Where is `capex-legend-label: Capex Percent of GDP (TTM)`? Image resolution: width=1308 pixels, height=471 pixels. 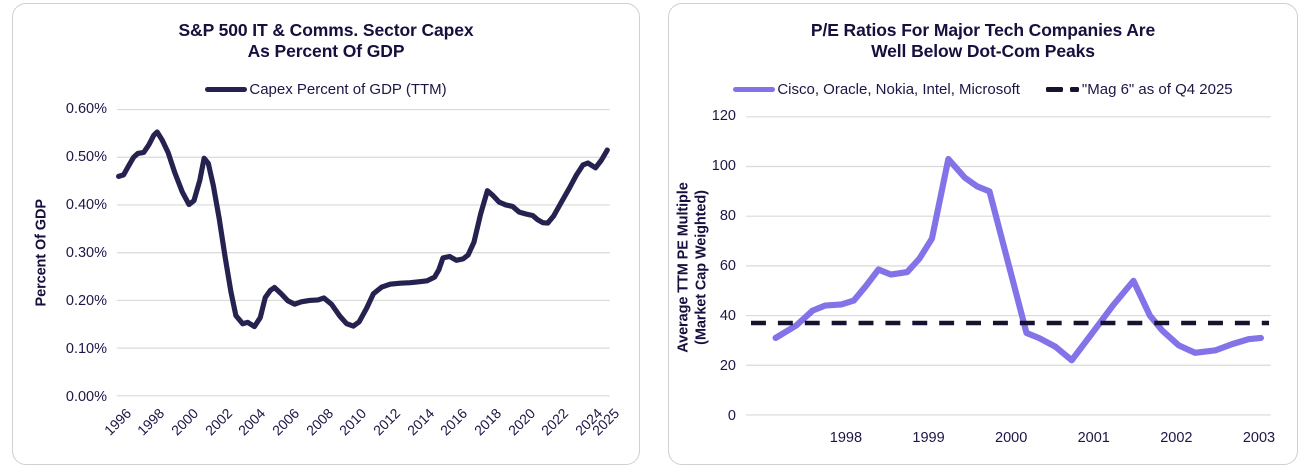
capex-legend-label: Capex Percent of GDP (TTM) is located at coordinates (348, 89).